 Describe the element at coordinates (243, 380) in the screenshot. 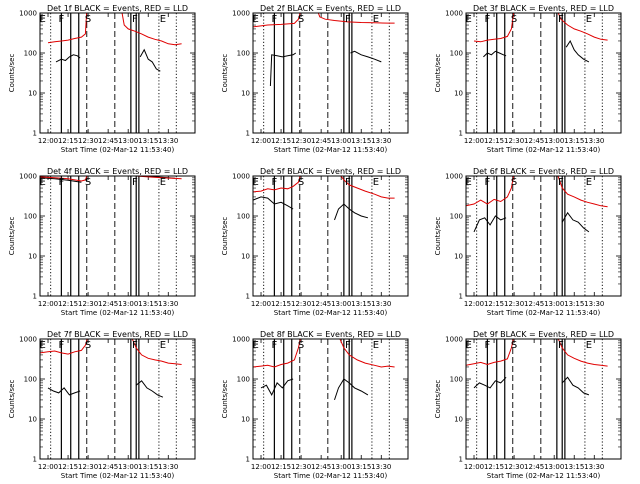

I see `y-tick-label: 100` at that location.